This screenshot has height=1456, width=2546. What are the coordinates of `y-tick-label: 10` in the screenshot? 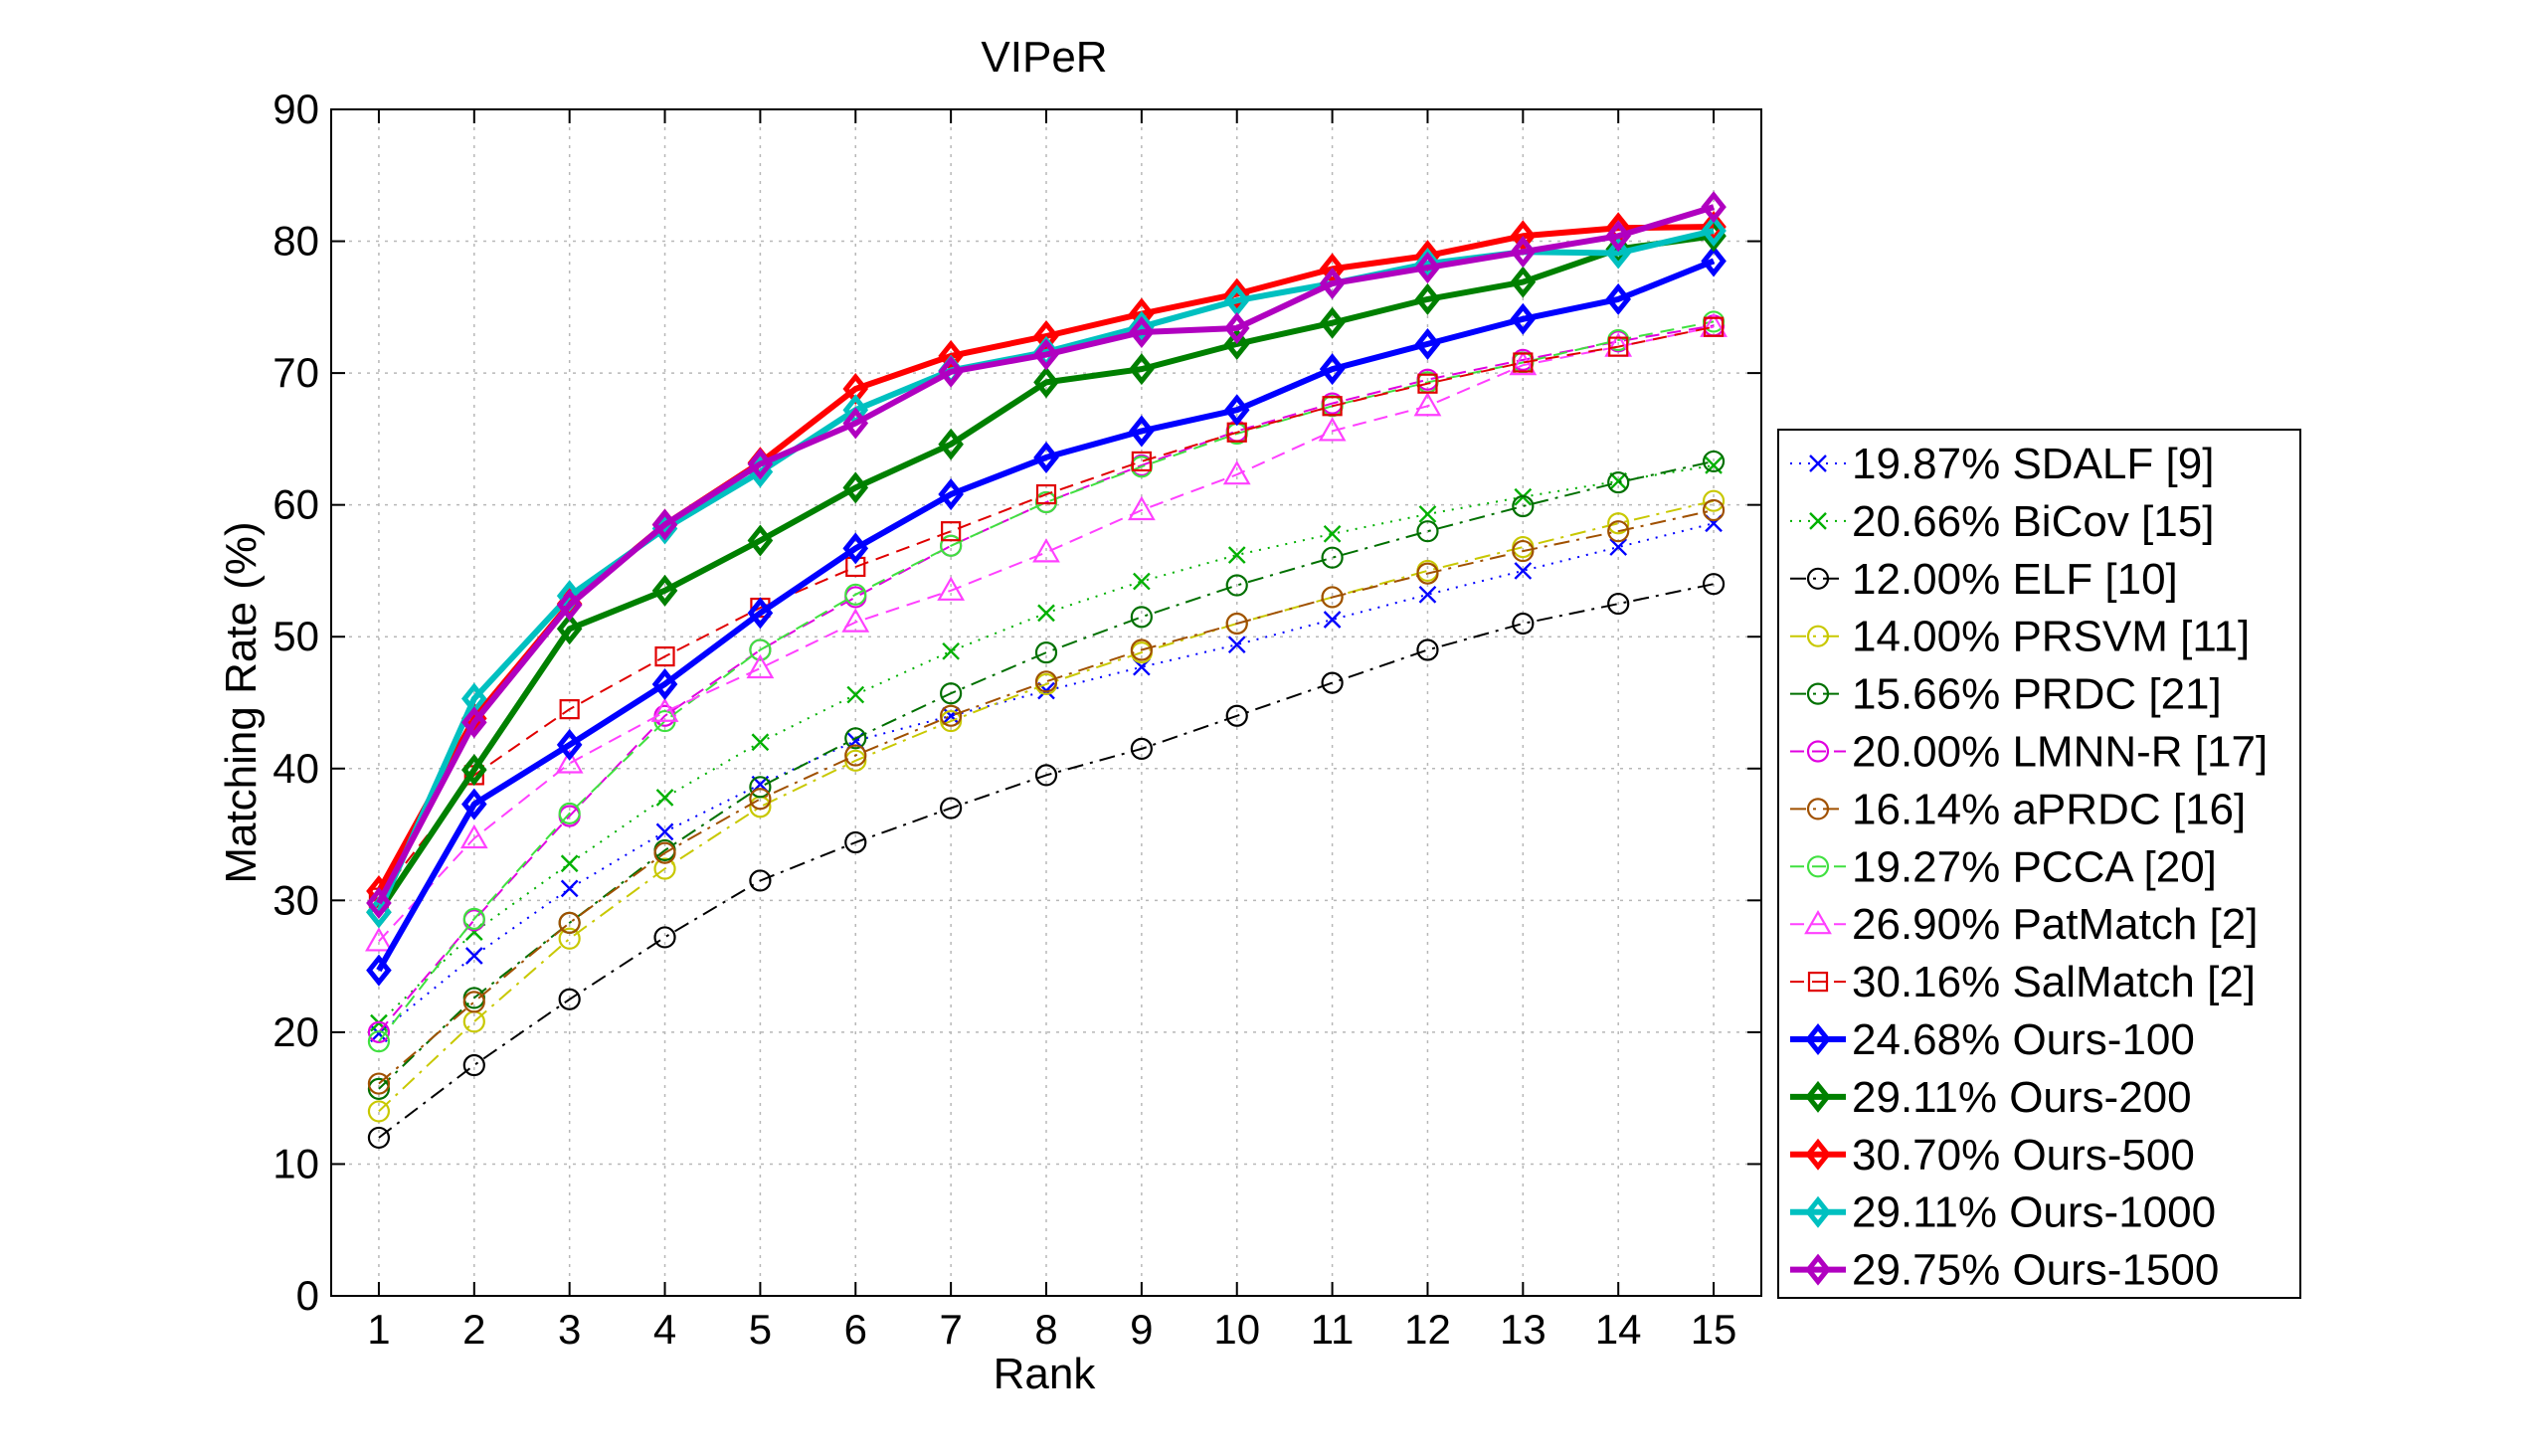 It's located at (296, 1163).